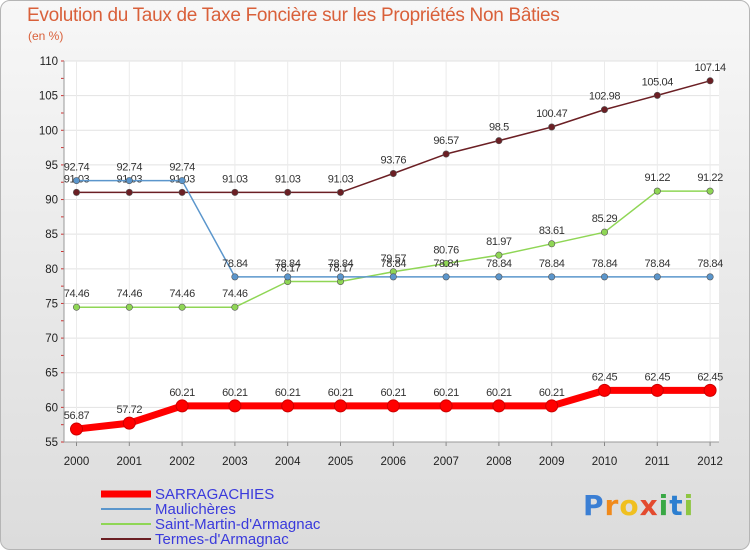 This screenshot has width=750, height=550. Describe the element at coordinates (51, 201) in the screenshot. I see `y-tick-label: 90` at that location.